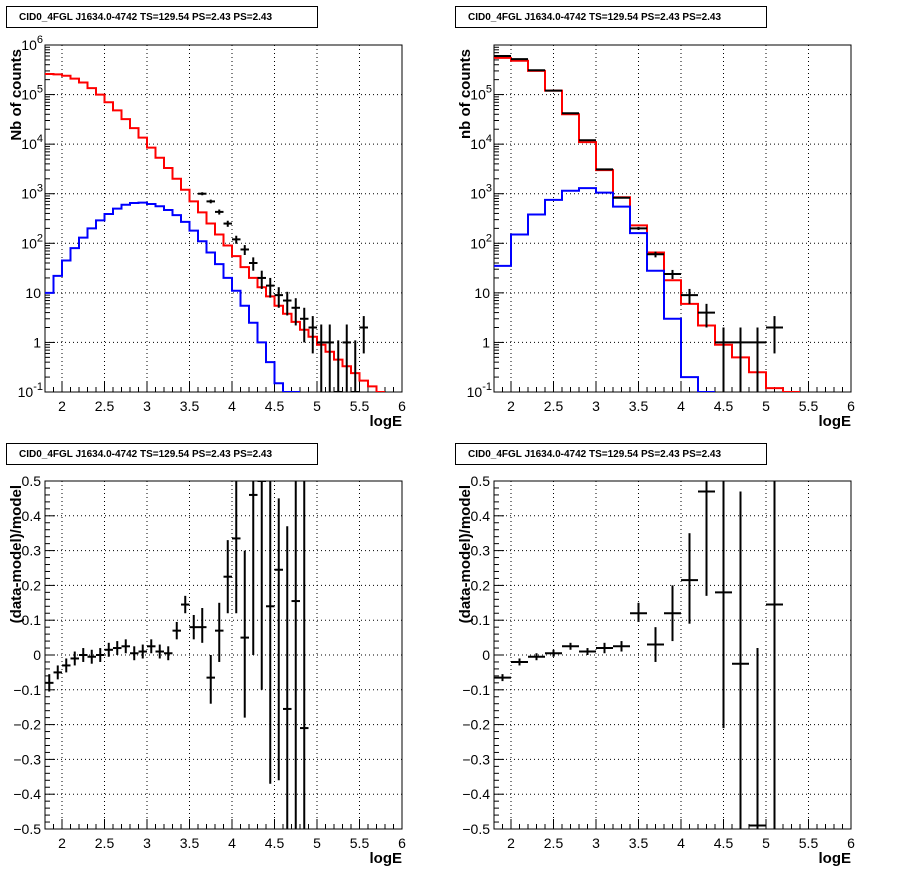  Describe the element at coordinates (481, 620) in the screenshot. I see `y-tick-label: 0.1` at that location.